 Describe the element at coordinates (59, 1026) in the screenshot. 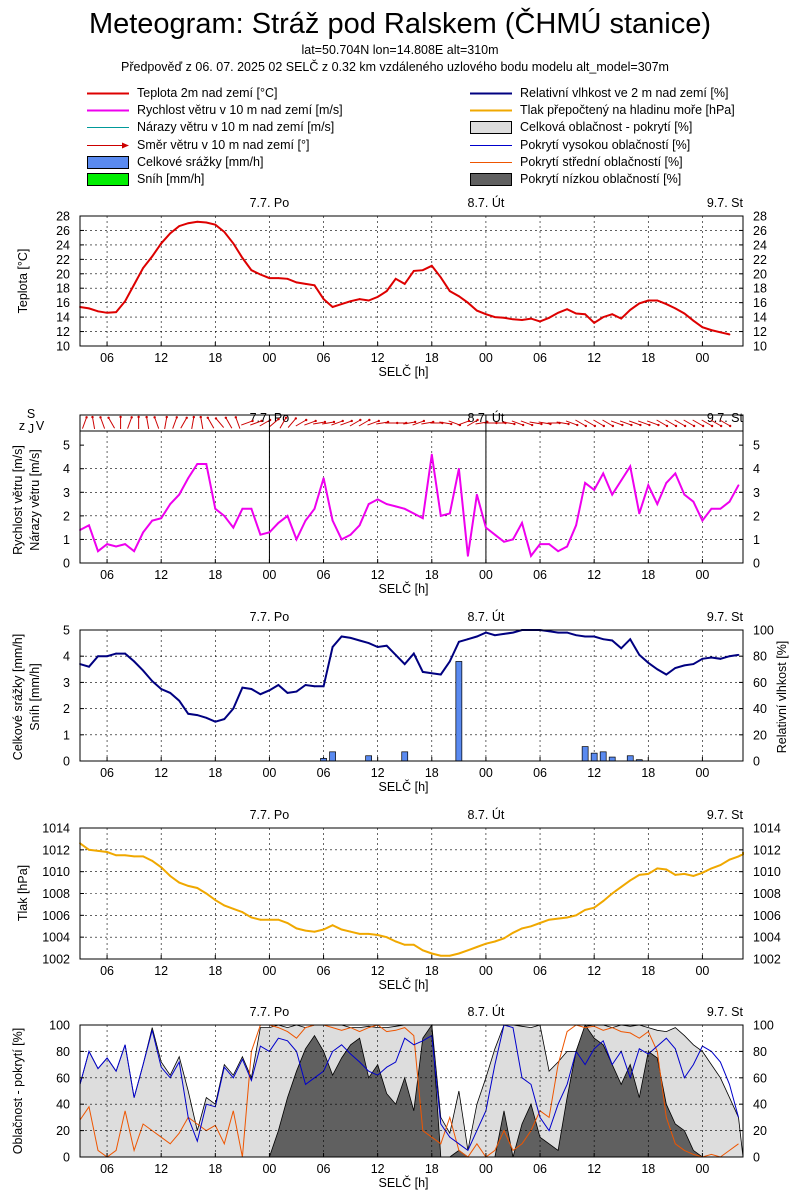

I see `y-tick-label: 100` at that location.